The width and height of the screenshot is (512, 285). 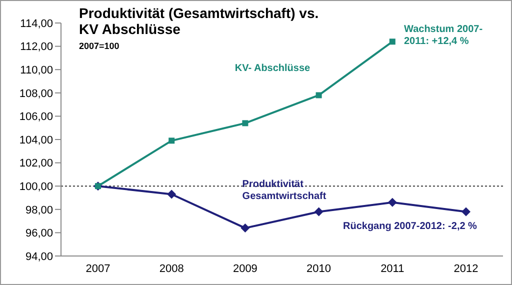 I want to click on x-tick-label: 2012, so click(x=466, y=268).